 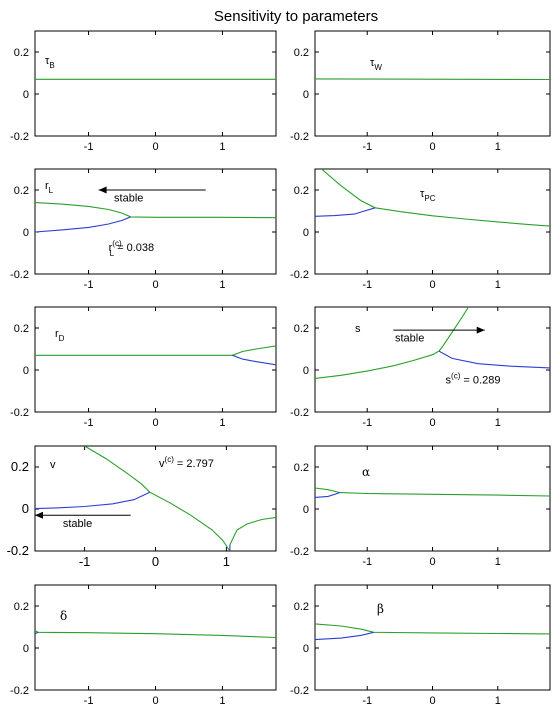 I want to click on parameter-label: τW, so click(x=376, y=64).